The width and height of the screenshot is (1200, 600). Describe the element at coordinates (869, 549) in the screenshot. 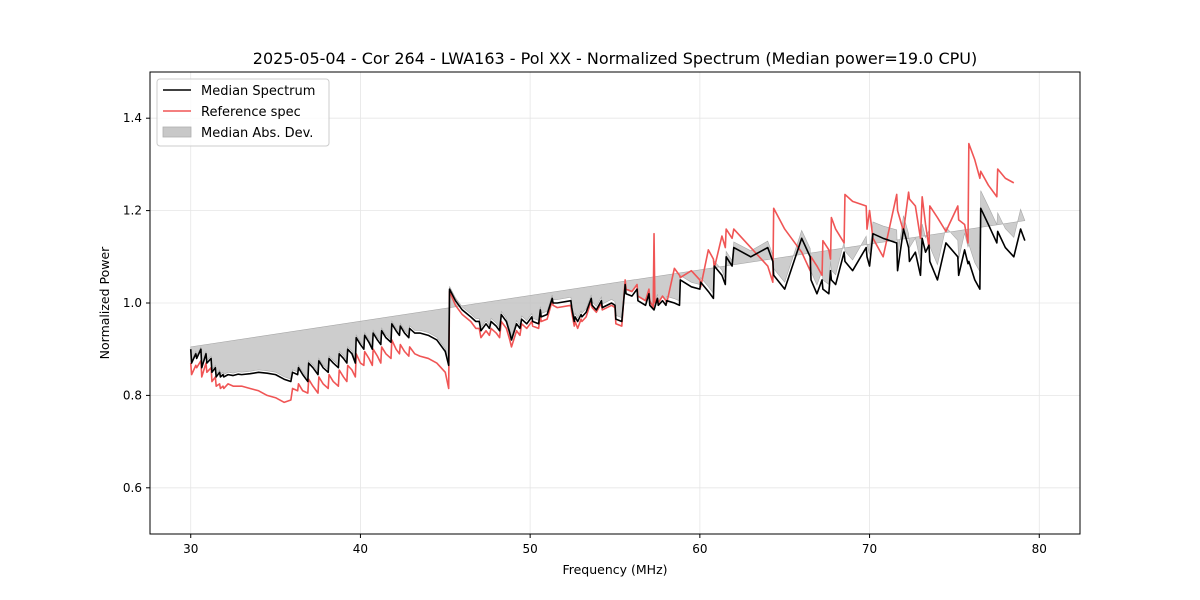

I see `x-tick-label: 70` at that location.